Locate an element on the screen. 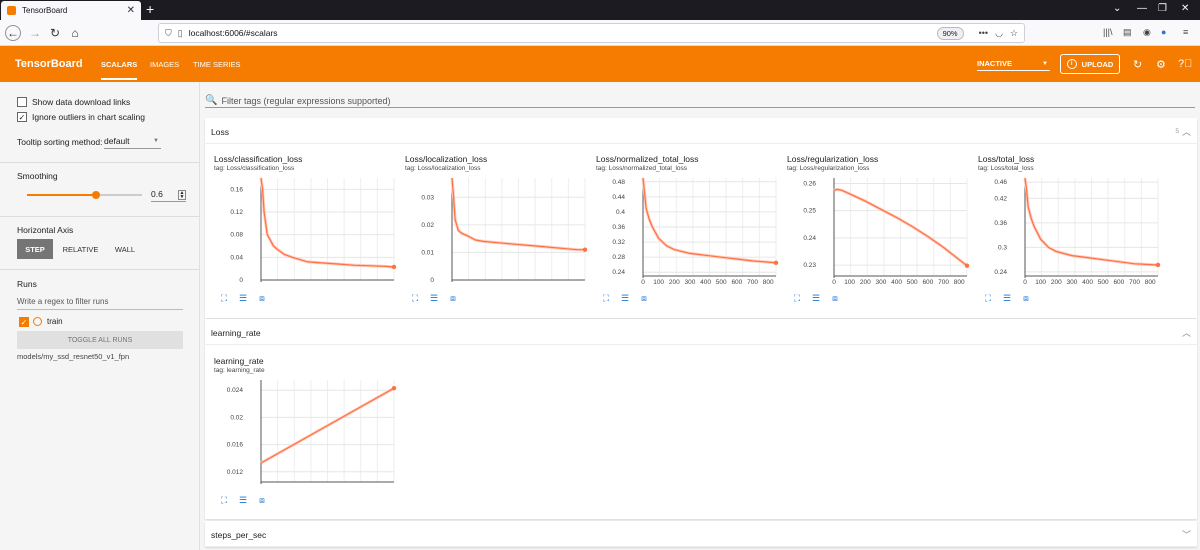 This screenshot has height=550, width=1200. tag-filter-input is located at coordinates (708, 100).